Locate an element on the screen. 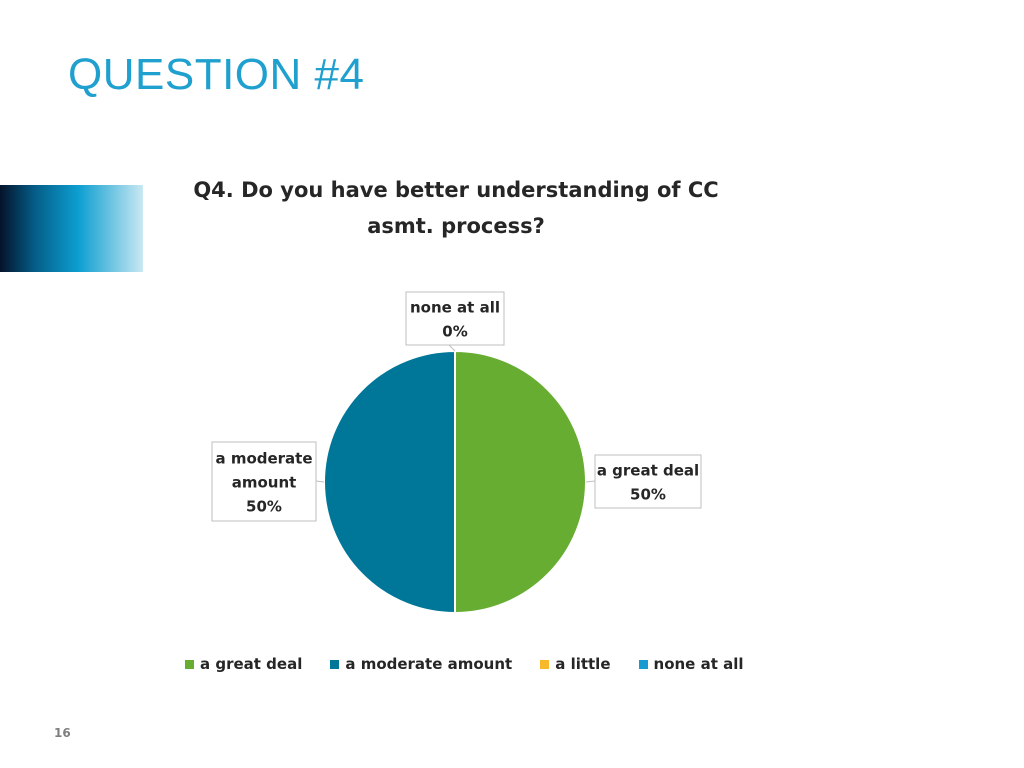 Image resolution: width=1024 pixels, height=768 pixels. data-label-leader-none-at-all is located at coordinates (452, 348).